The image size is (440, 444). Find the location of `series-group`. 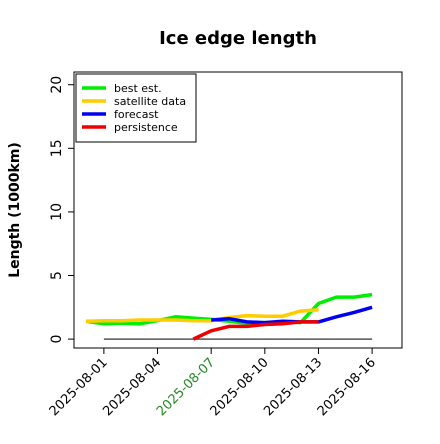

series-group is located at coordinates (229, 316).